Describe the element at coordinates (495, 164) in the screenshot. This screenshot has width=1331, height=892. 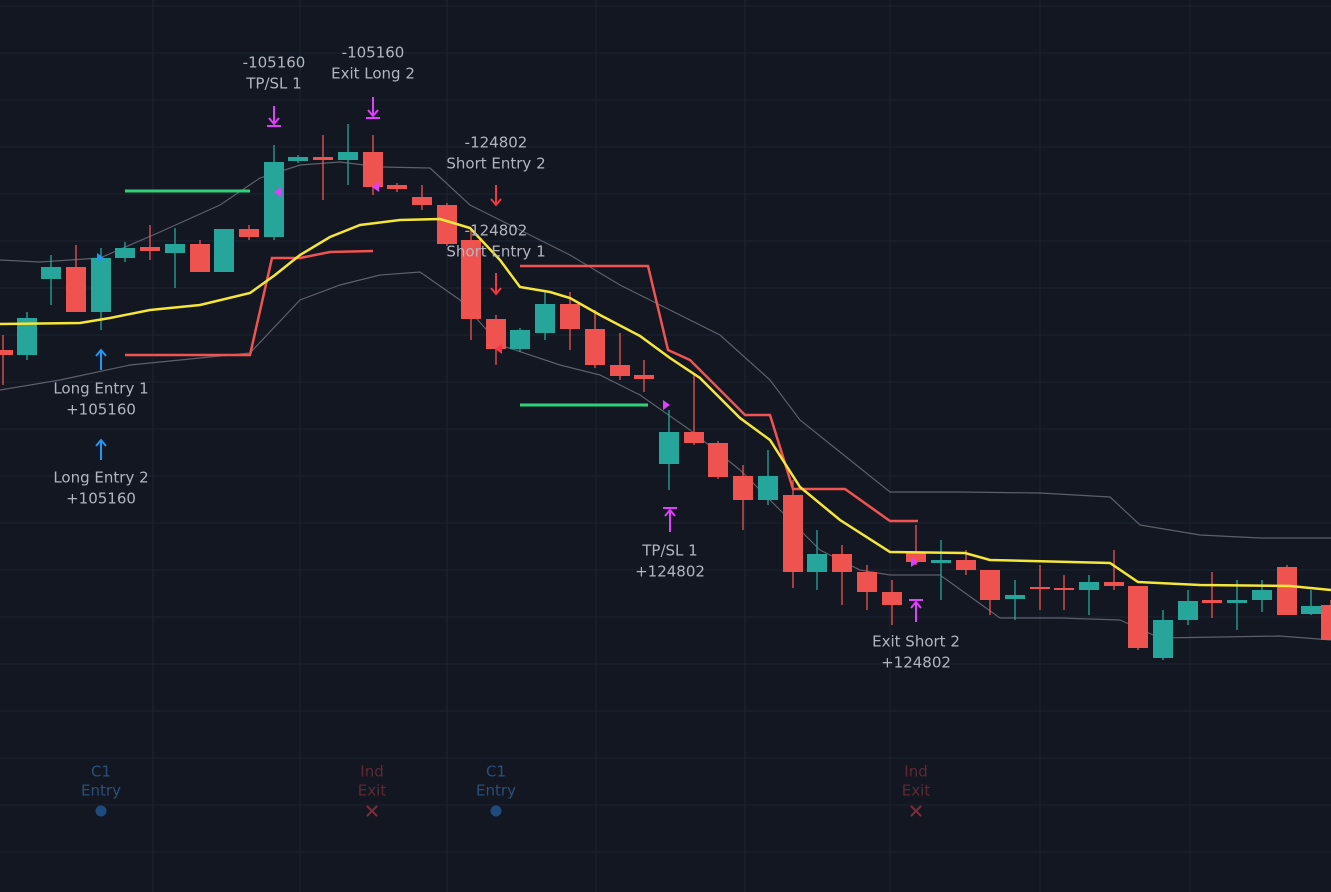
I see `signal-label: Short Entry 2` at that location.